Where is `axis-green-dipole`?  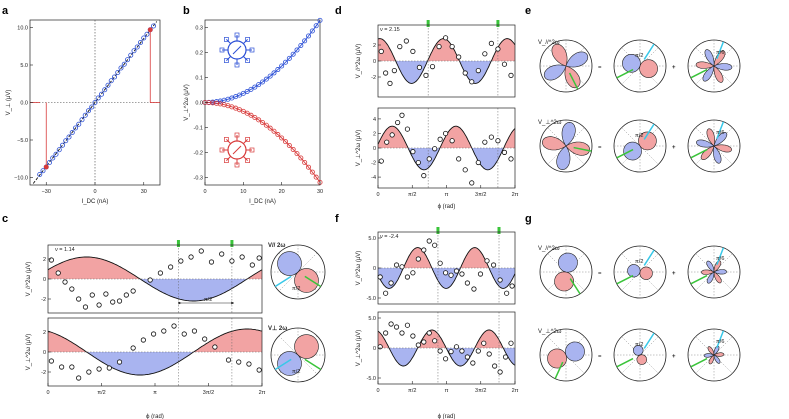 axis-green-dipole is located at coordinates (625, 153).